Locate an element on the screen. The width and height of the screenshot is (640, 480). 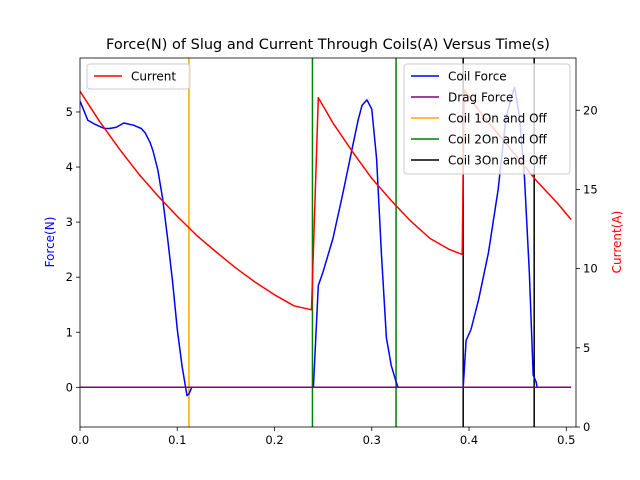
legend-current: Current is located at coordinates (138, 76).